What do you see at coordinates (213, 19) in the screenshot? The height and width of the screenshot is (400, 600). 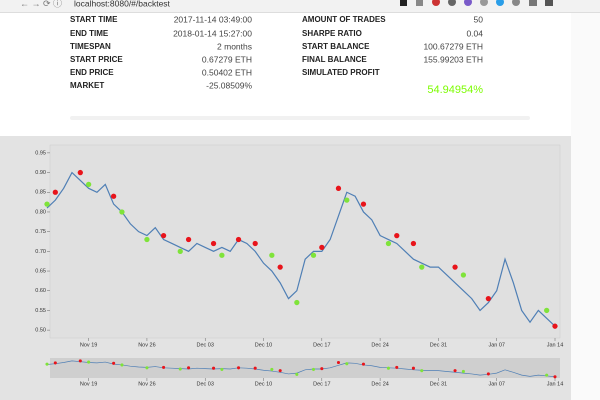 I see `stat-value: 2017-11-14 03:49:00` at bounding box center [213, 19].